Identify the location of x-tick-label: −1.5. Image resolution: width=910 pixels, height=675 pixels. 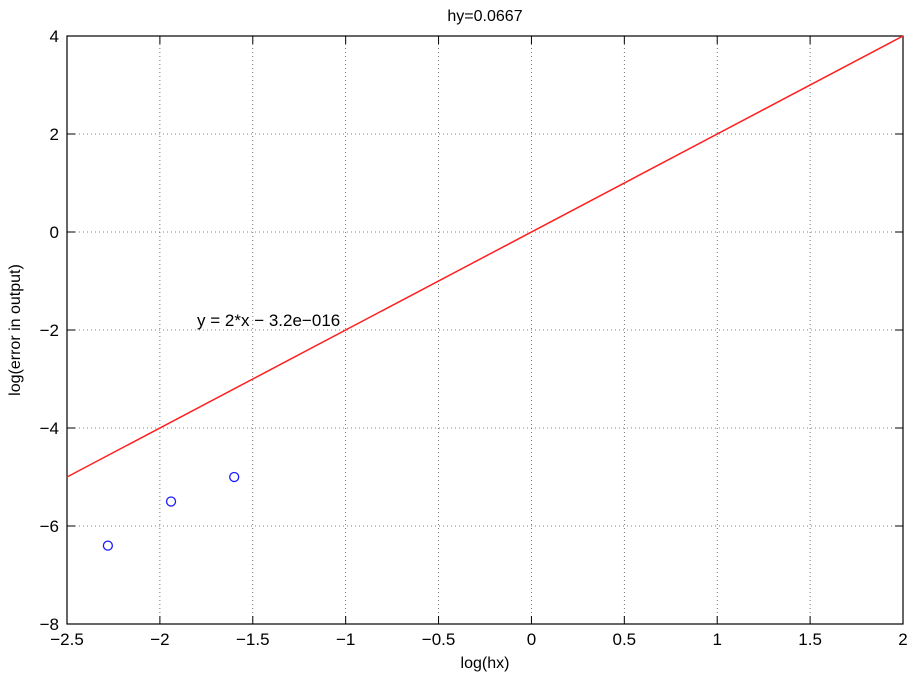
(253, 639).